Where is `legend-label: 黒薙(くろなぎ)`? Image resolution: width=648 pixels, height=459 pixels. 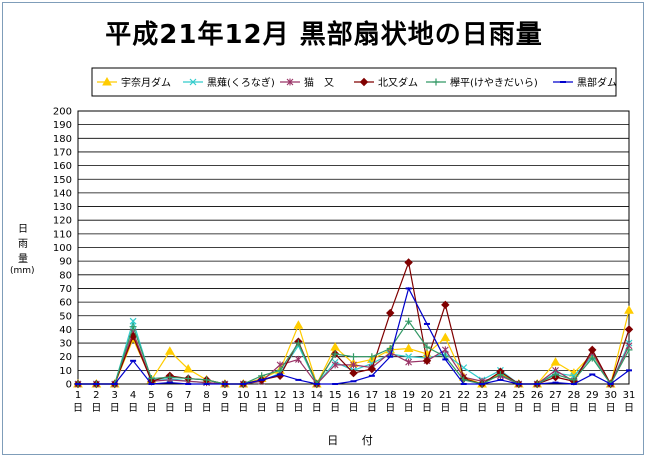
legend-label: 黒薙(くろなぎ) is located at coordinates (241, 82).